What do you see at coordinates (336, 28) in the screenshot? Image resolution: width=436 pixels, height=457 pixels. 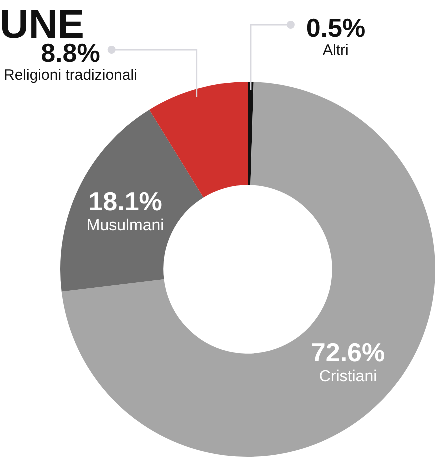 I see `data-label: 0.5%` at bounding box center [336, 28].